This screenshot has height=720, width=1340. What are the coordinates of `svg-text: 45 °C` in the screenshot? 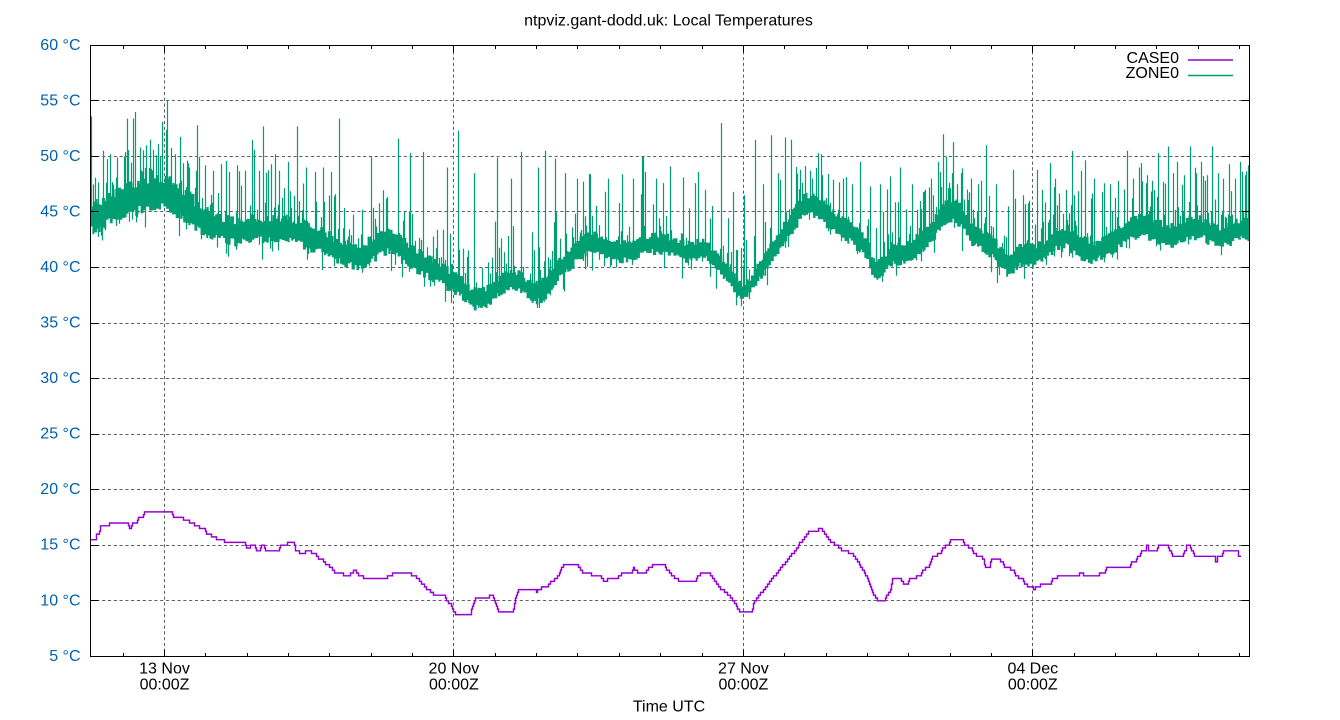 It's located at (60, 211).